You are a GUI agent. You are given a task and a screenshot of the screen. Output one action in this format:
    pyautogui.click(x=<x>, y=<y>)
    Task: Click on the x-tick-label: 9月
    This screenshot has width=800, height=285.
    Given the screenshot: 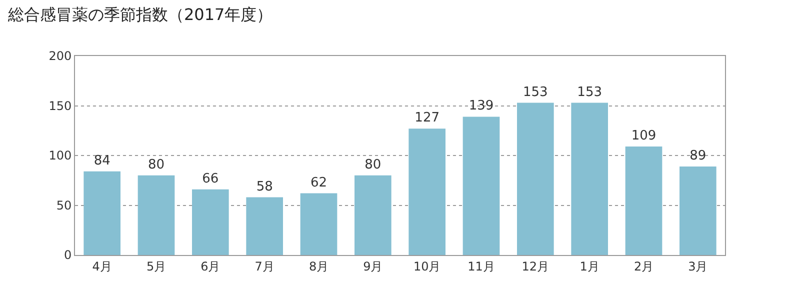 What is the action you would take?
    pyautogui.click(x=373, y=266)
    